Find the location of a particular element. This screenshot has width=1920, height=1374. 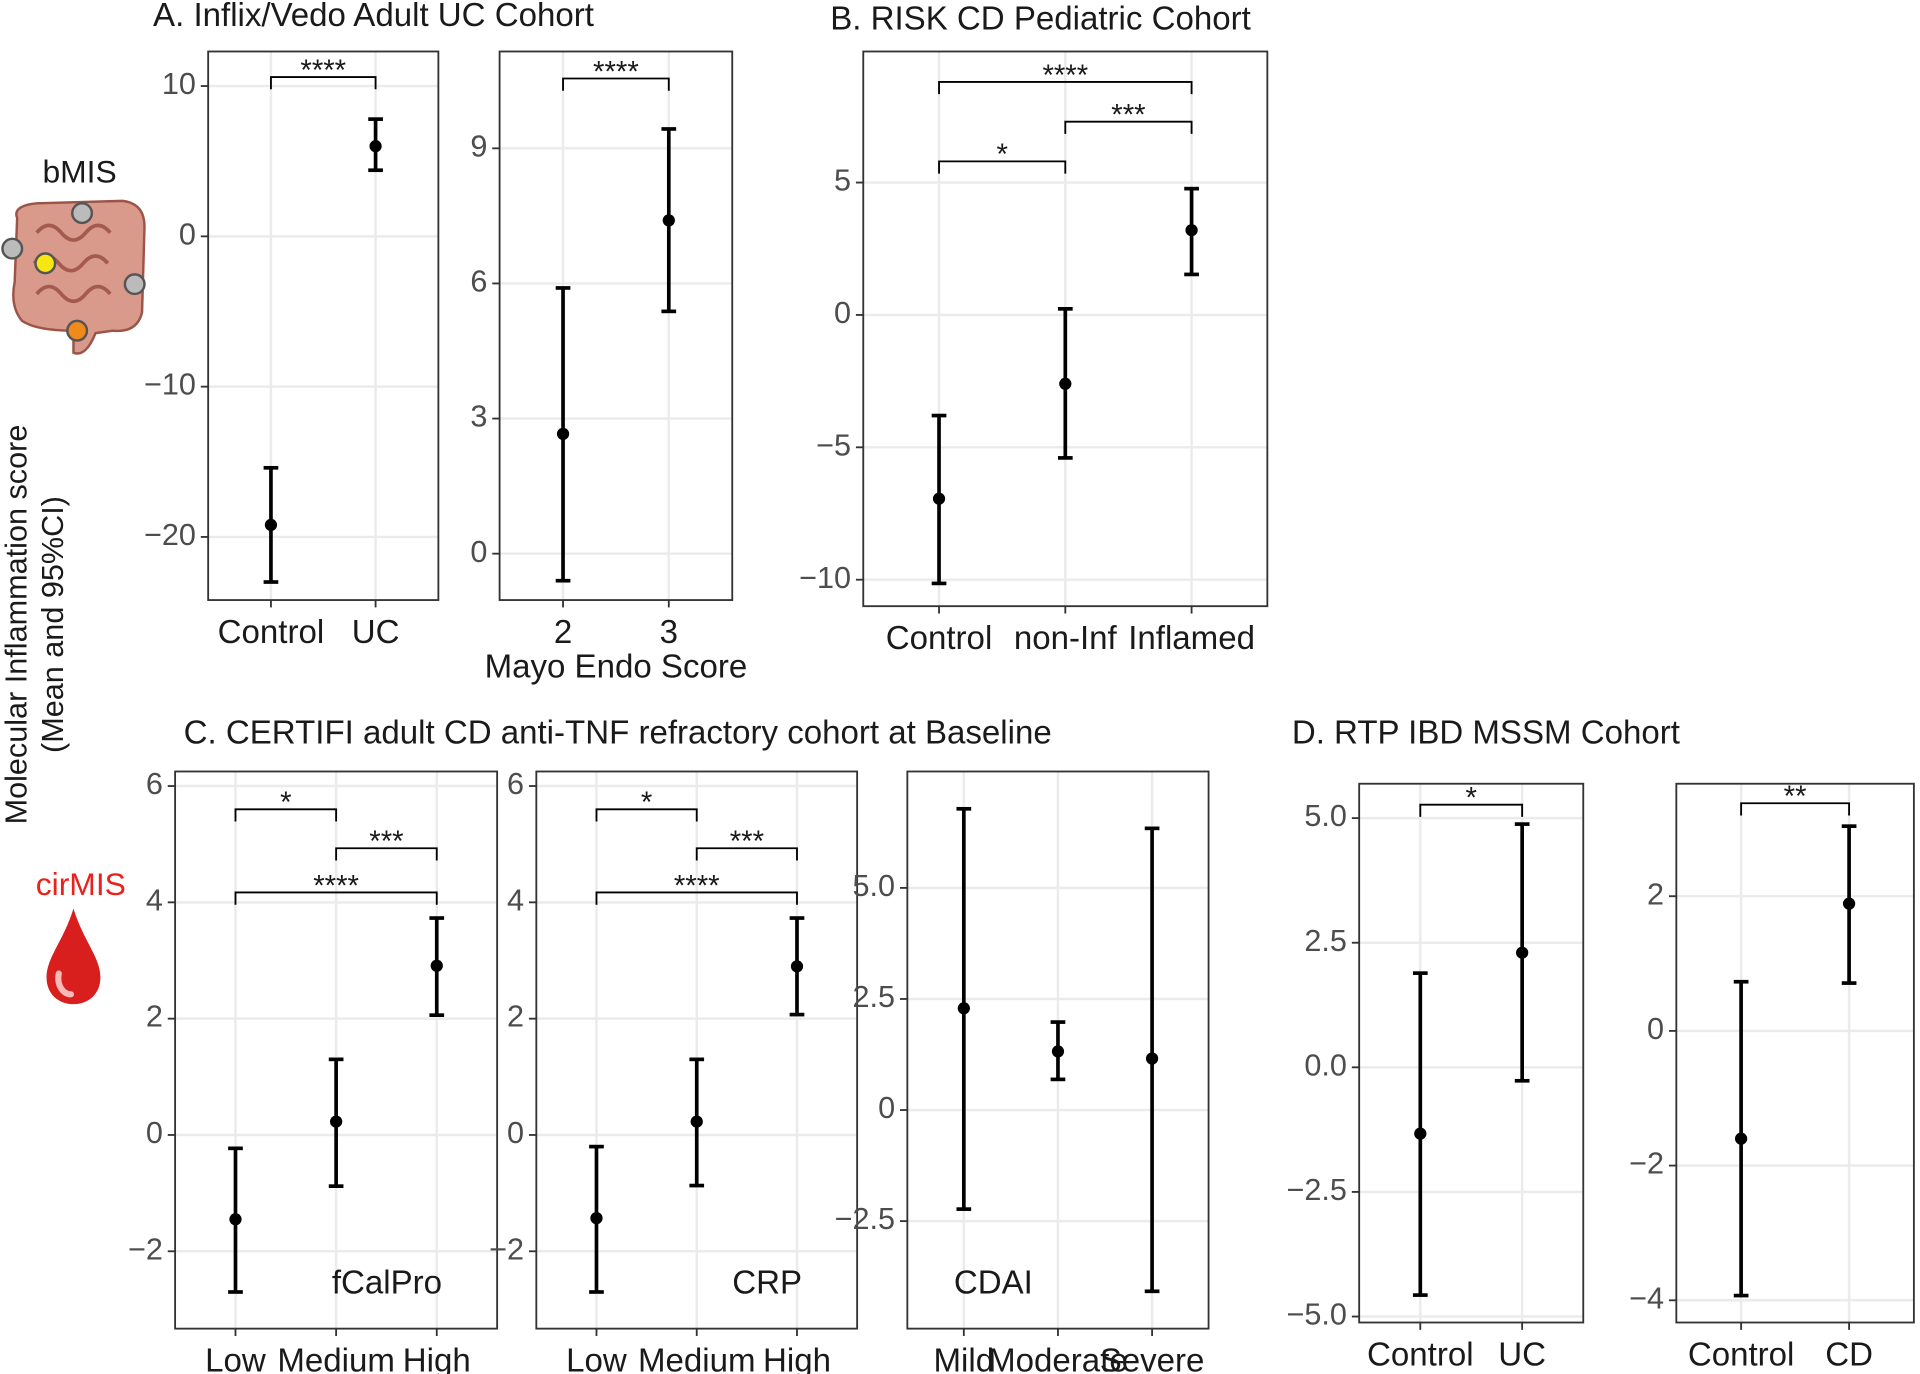

x-tick-label: Inflamed is located at coordinates (1191, 638).